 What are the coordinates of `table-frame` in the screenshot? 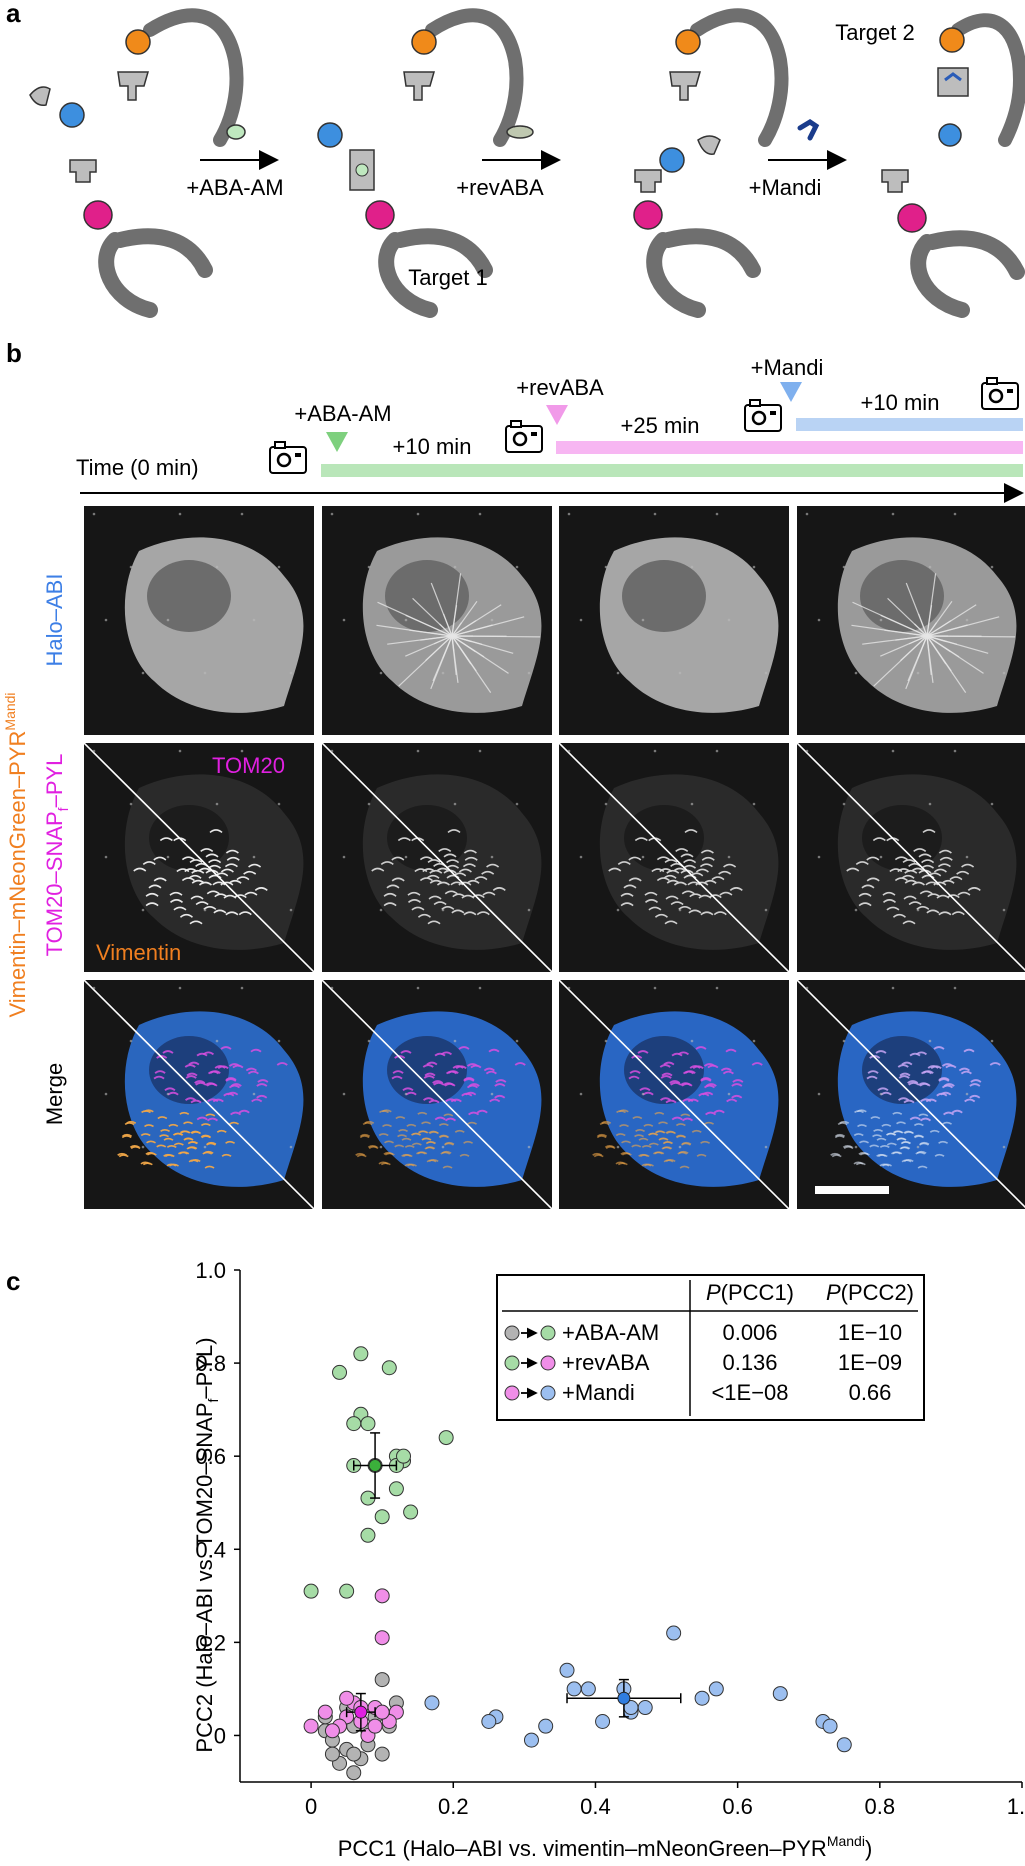 It's located at (710, 1347).